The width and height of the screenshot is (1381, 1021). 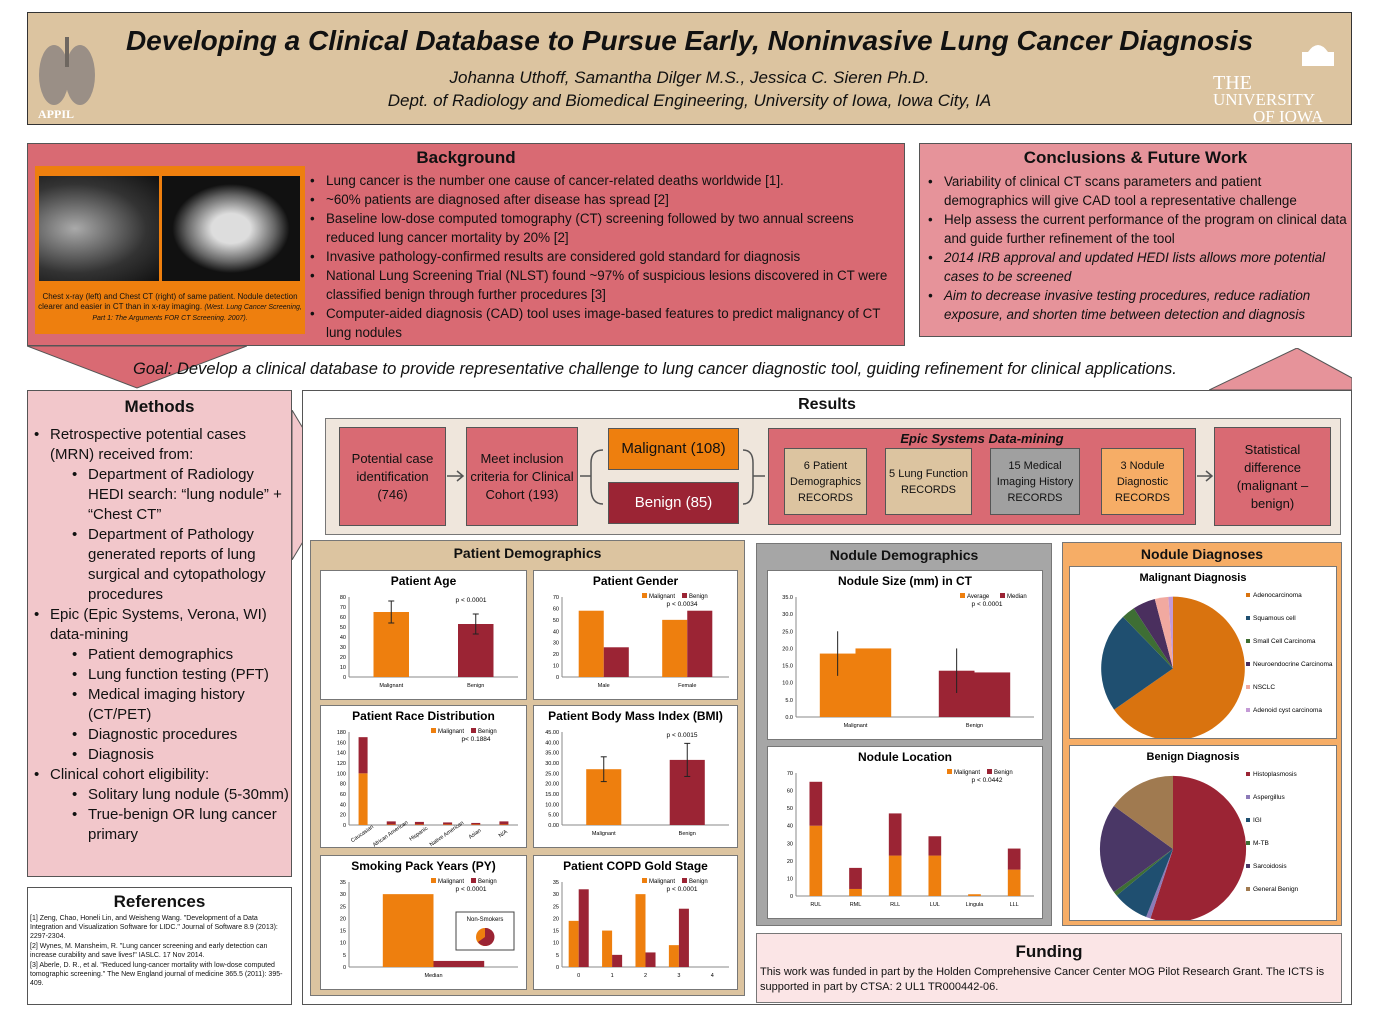 I want to click on references-title: References, so click(x=159, y=901).